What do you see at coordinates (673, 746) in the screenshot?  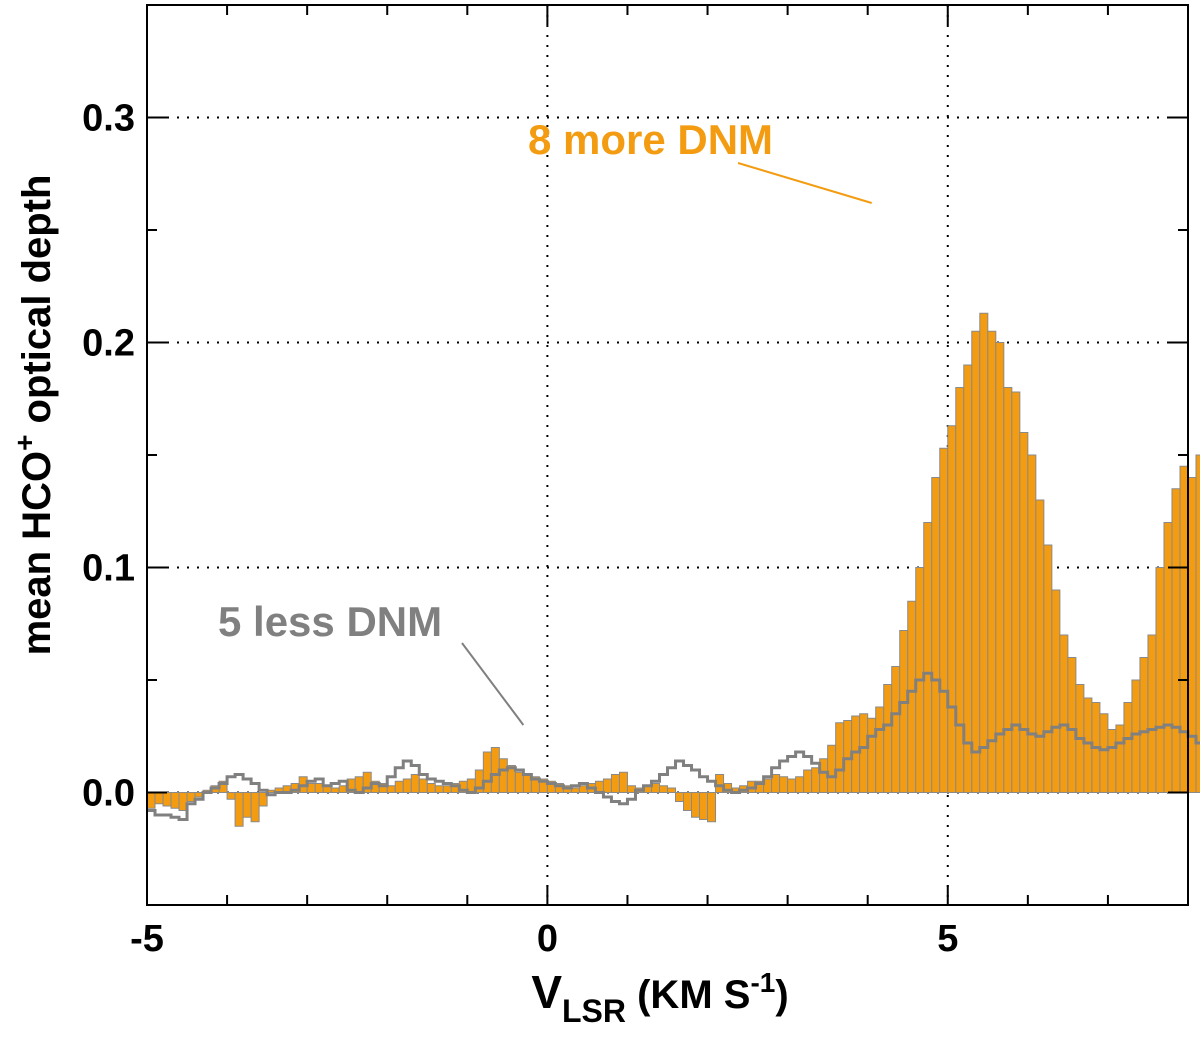 I see `series-line-less-dnm` at bounding box center [673, 746].